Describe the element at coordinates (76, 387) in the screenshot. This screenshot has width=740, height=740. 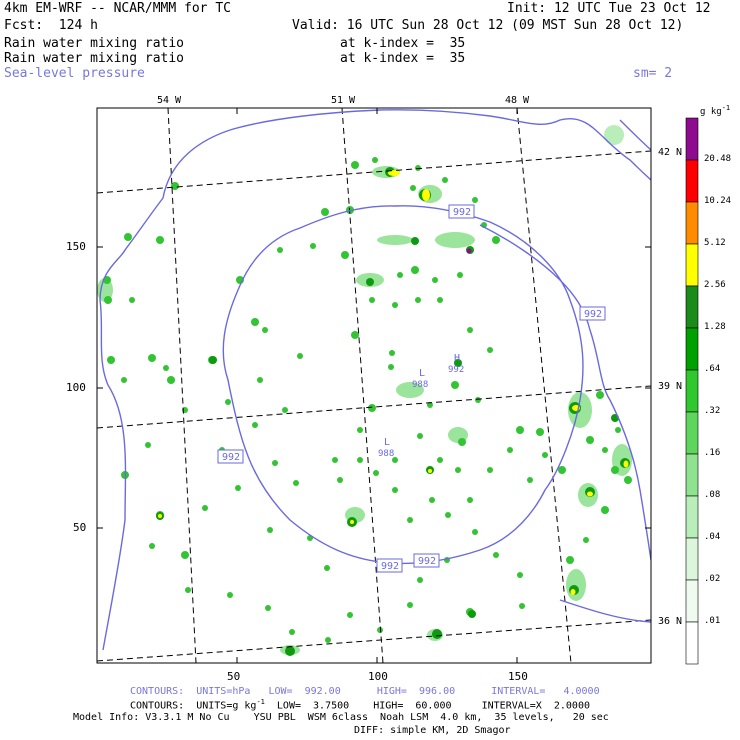
I see `y-tick-100: 100` at that location.